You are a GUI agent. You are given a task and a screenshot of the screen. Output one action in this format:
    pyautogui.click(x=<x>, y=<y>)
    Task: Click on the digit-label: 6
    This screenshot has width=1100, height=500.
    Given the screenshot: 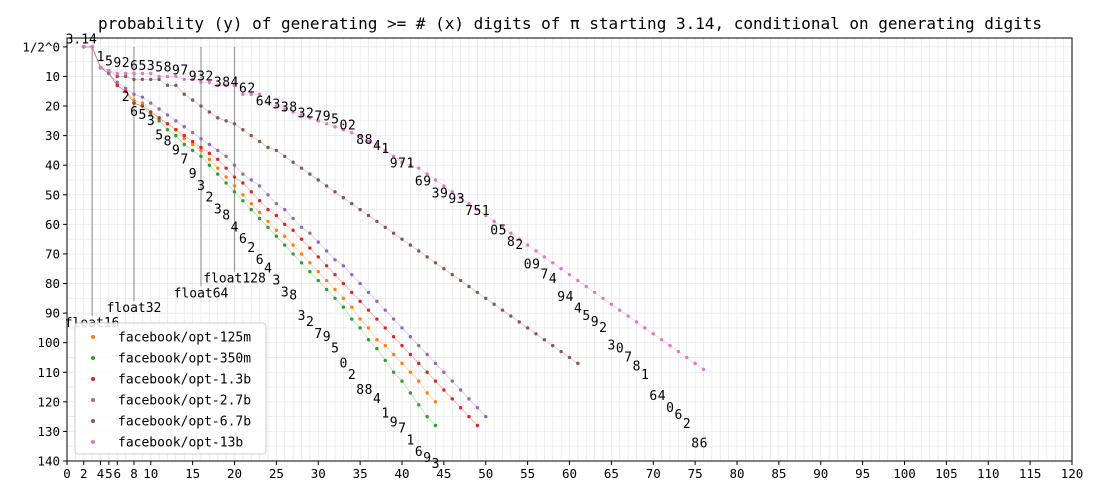 What is the action you would take?
    pyautogui.click(x=134, y=66)
    